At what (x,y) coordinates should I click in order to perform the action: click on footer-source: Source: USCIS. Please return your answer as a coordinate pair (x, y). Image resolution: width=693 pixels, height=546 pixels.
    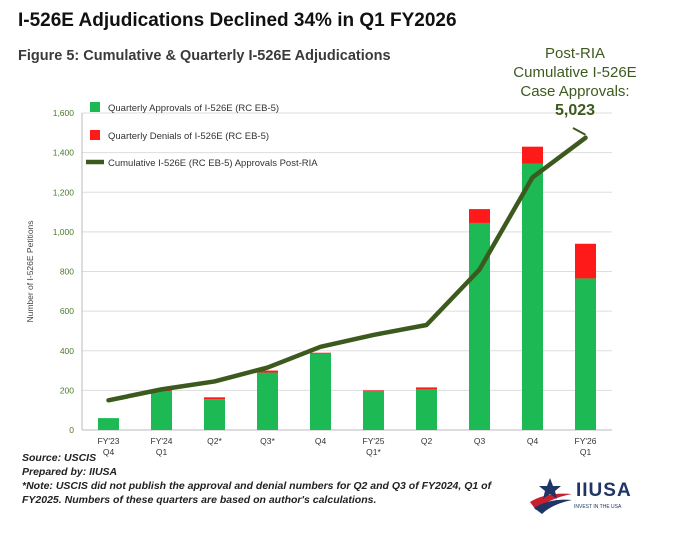
    Looking at the image, I should click on (59, 458).